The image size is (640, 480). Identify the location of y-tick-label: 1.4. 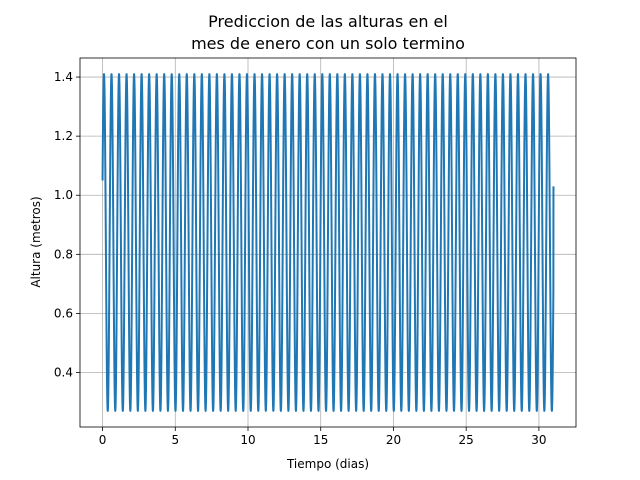
(63, 77).